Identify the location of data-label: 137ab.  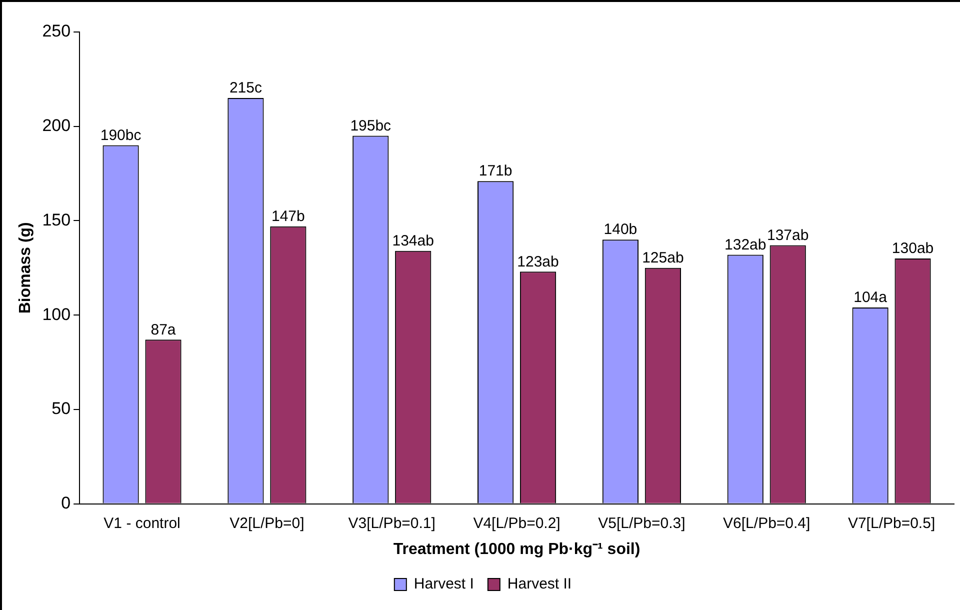
(788, 235).